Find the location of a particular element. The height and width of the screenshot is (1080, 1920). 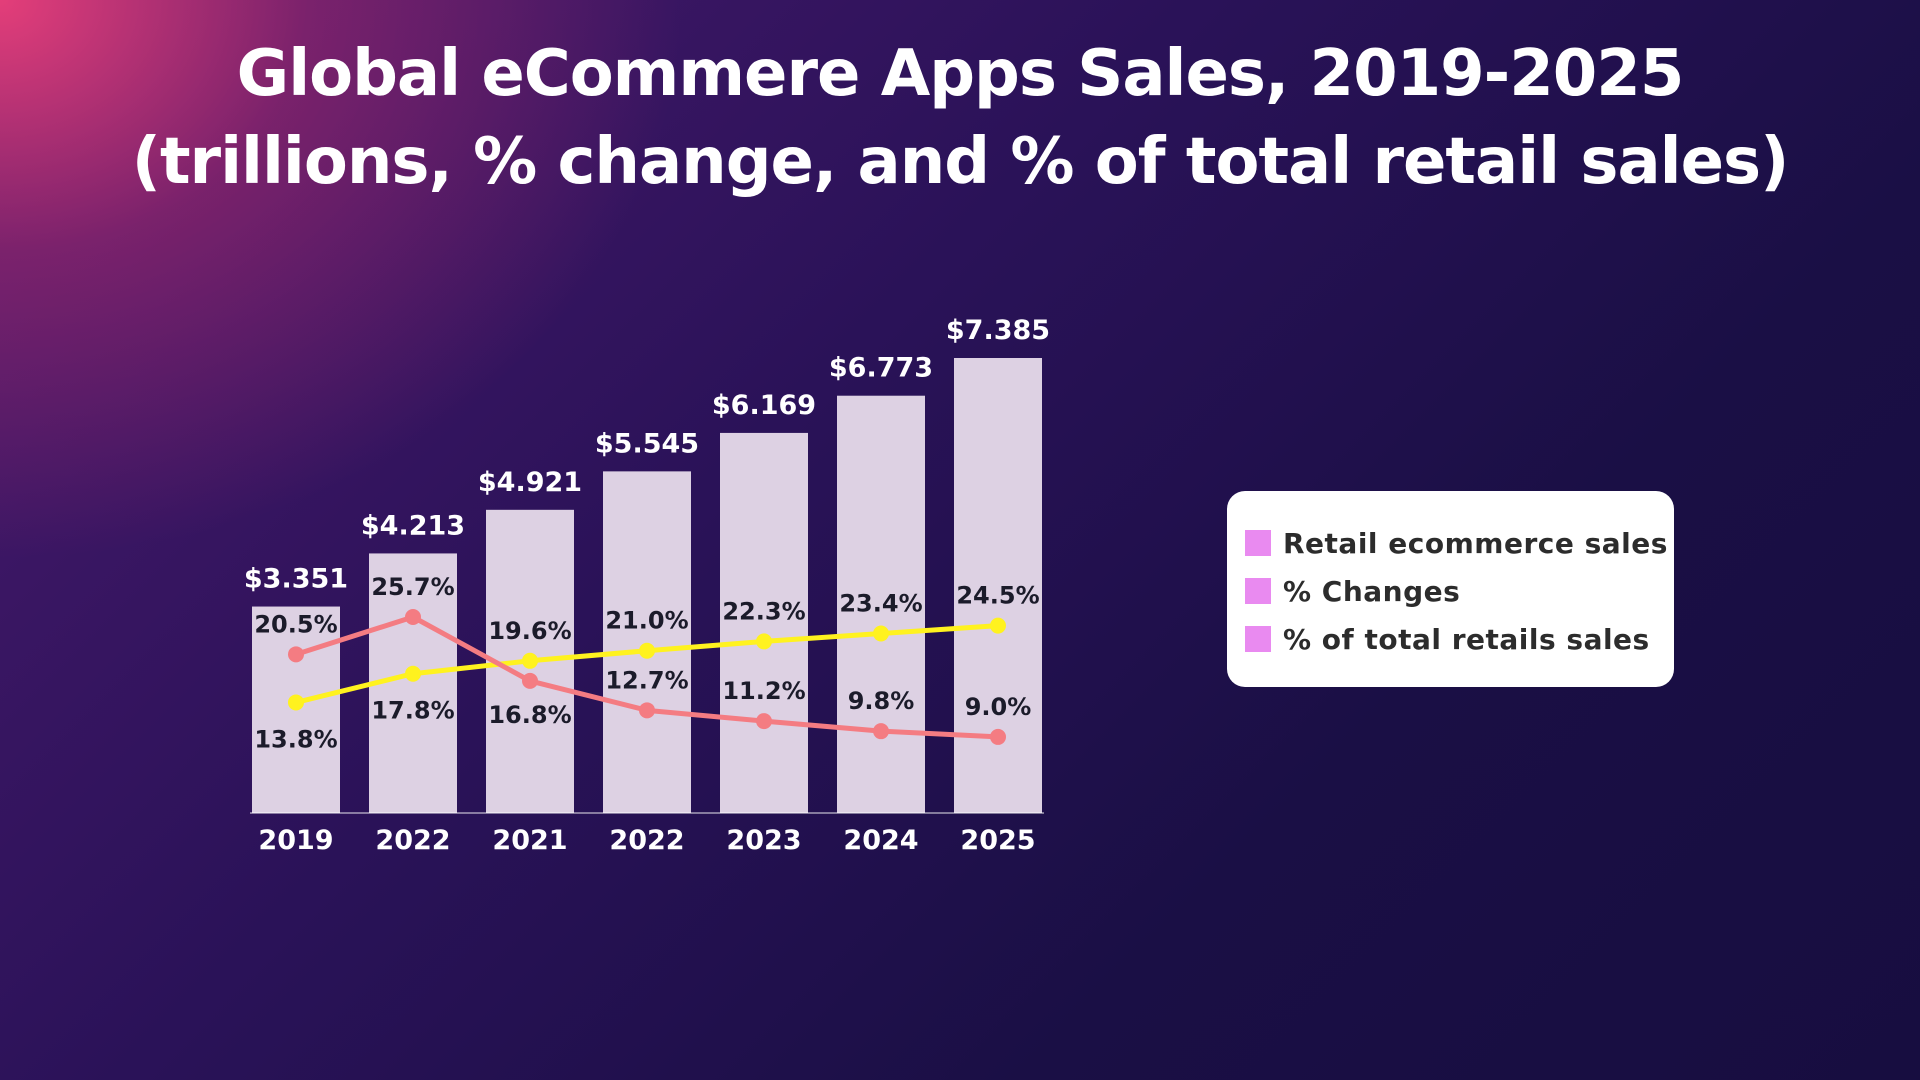

legend-swatch-pct-total is located at coordinates (1258, 639).